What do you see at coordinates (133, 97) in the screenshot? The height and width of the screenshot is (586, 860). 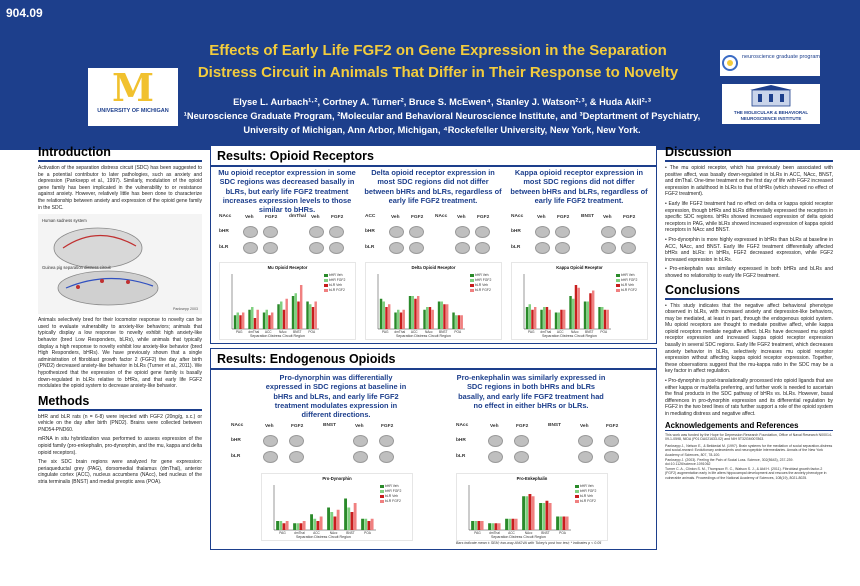 I see `university-of-michigan-logo: M UNIVERSITY OF MICHIGAN` at bounding box center [133, 97].